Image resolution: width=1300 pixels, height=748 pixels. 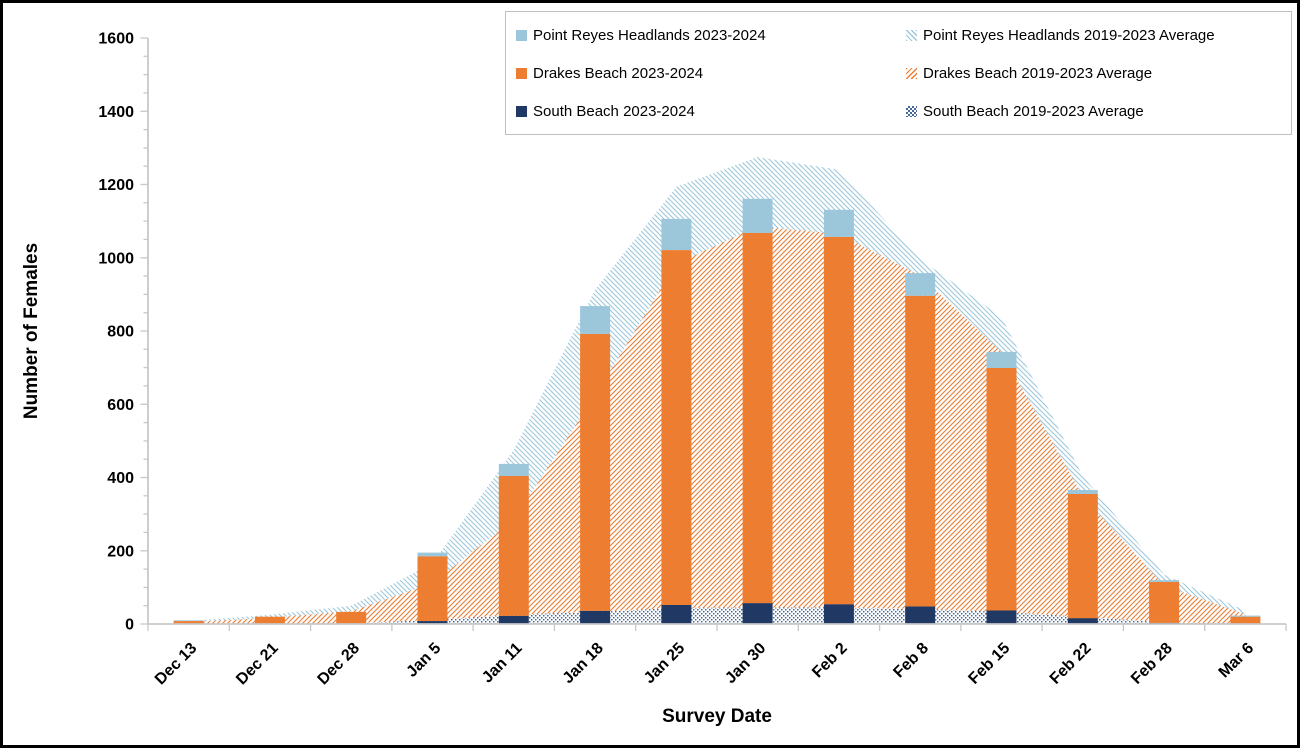 I want to click on legend-label: Drakes Beach 2019-2023 Average, so click(x=1038, y=73).